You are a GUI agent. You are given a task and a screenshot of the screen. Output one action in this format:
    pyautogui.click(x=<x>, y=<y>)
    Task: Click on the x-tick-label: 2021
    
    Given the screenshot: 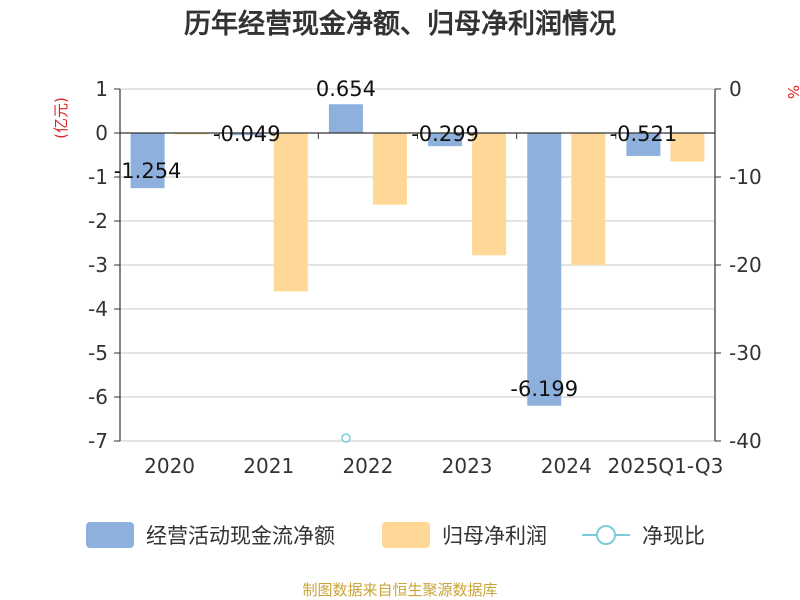 What is the action you would take?
    pyautogui.click(x=268, y=466)
    